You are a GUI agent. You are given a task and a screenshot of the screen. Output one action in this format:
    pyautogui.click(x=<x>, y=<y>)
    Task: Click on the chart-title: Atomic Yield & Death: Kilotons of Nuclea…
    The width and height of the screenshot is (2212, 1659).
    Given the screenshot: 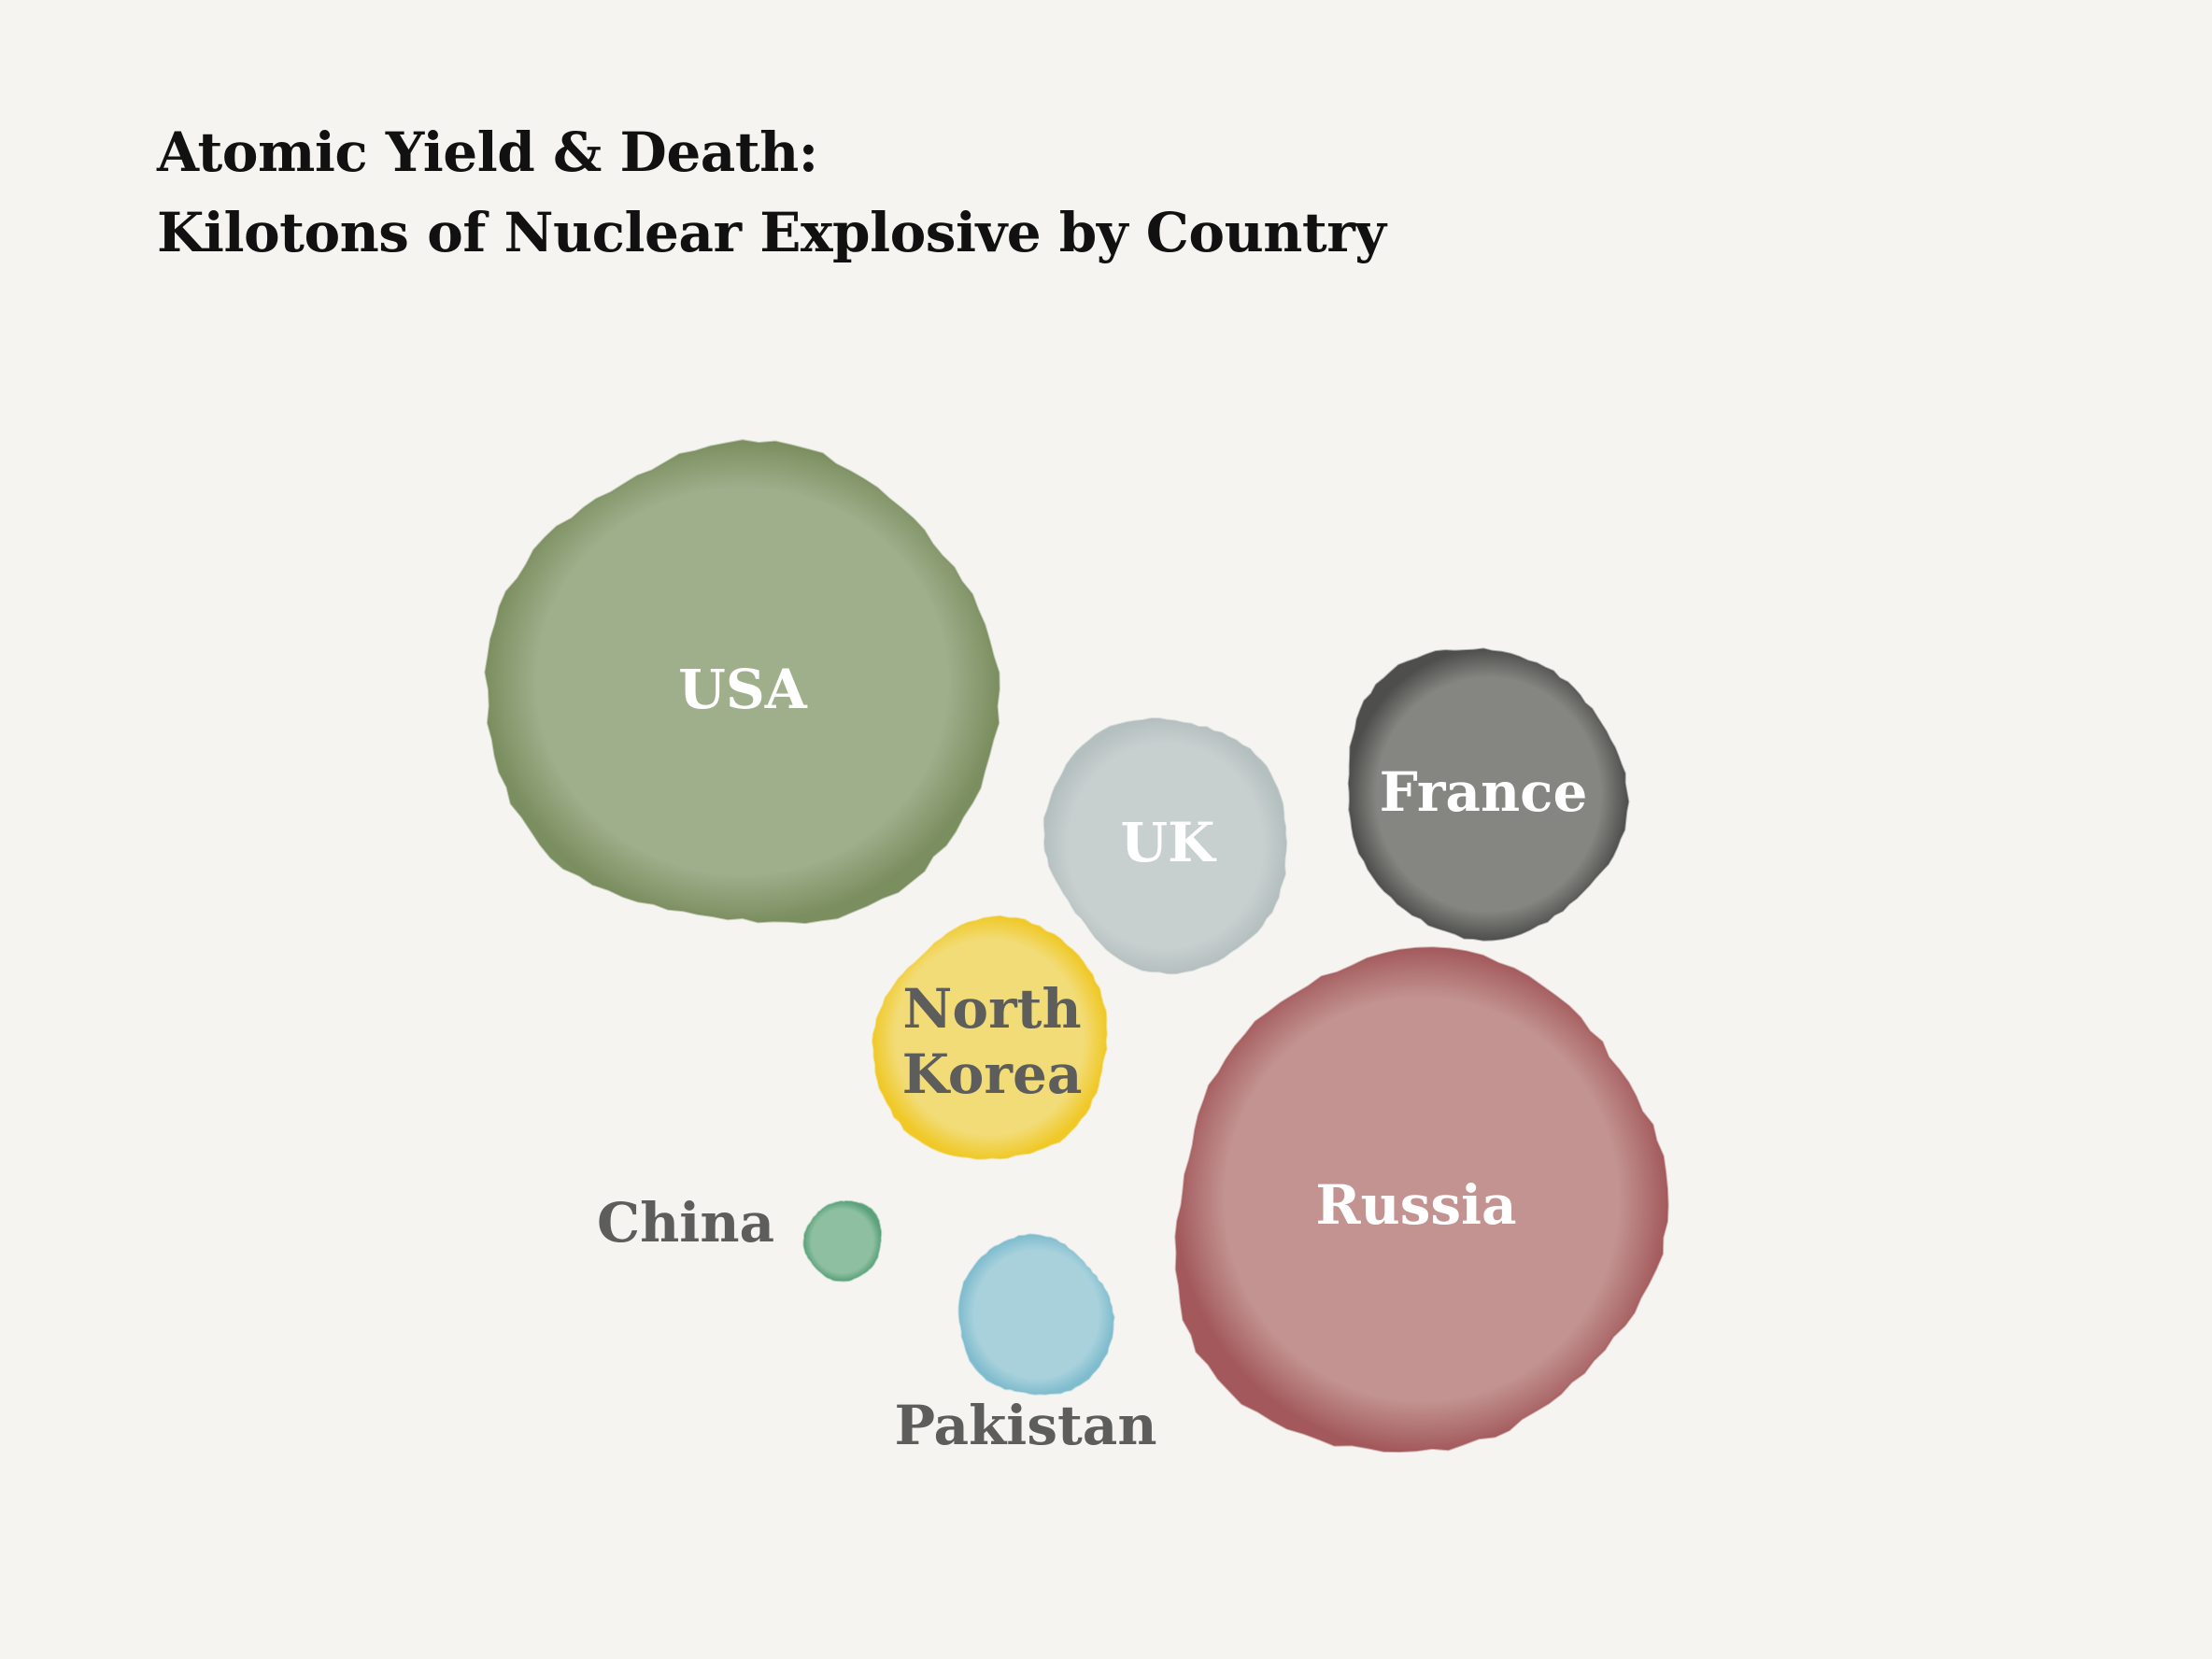 What is the action you would take?
    pyautogui.click(x=771, y=192)
    